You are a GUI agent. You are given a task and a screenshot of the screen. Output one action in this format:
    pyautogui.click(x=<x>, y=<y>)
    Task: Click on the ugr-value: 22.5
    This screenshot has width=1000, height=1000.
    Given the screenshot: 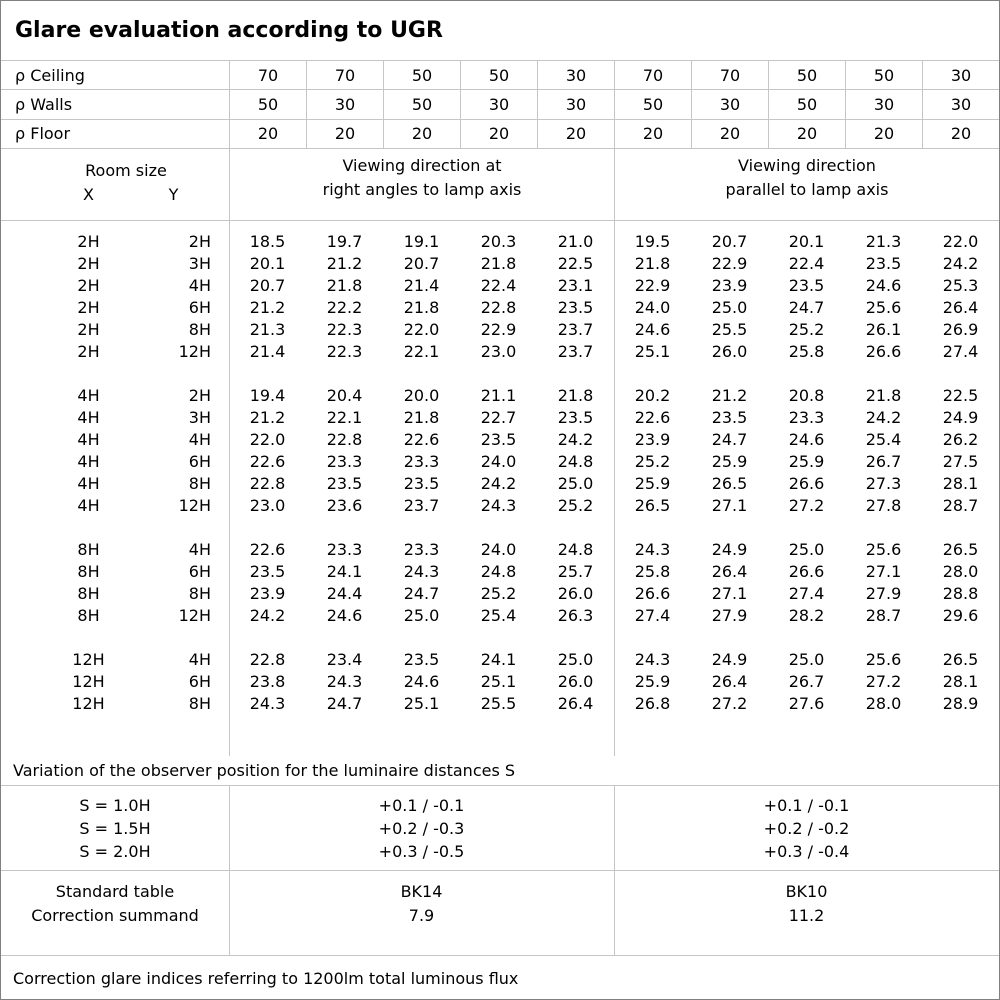 What is the action you would take?
    pyautogui.click(x=575, y=263)
    